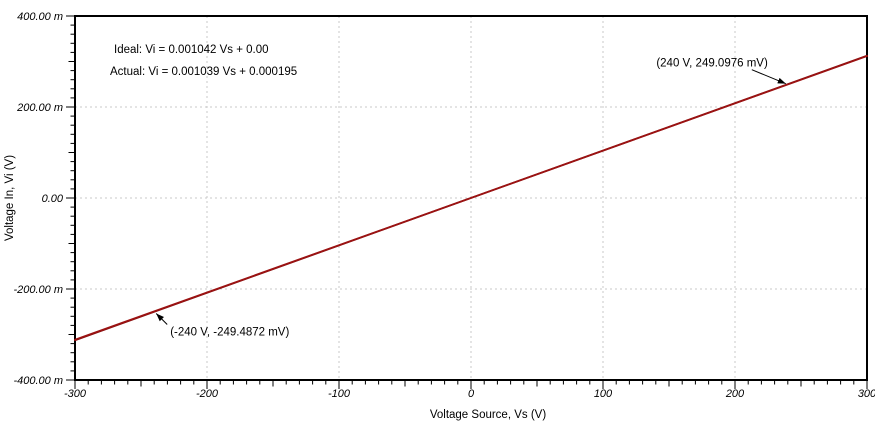 The image size is (875, 424). I want to click on x-tick-label: 300, so click(866, 394).